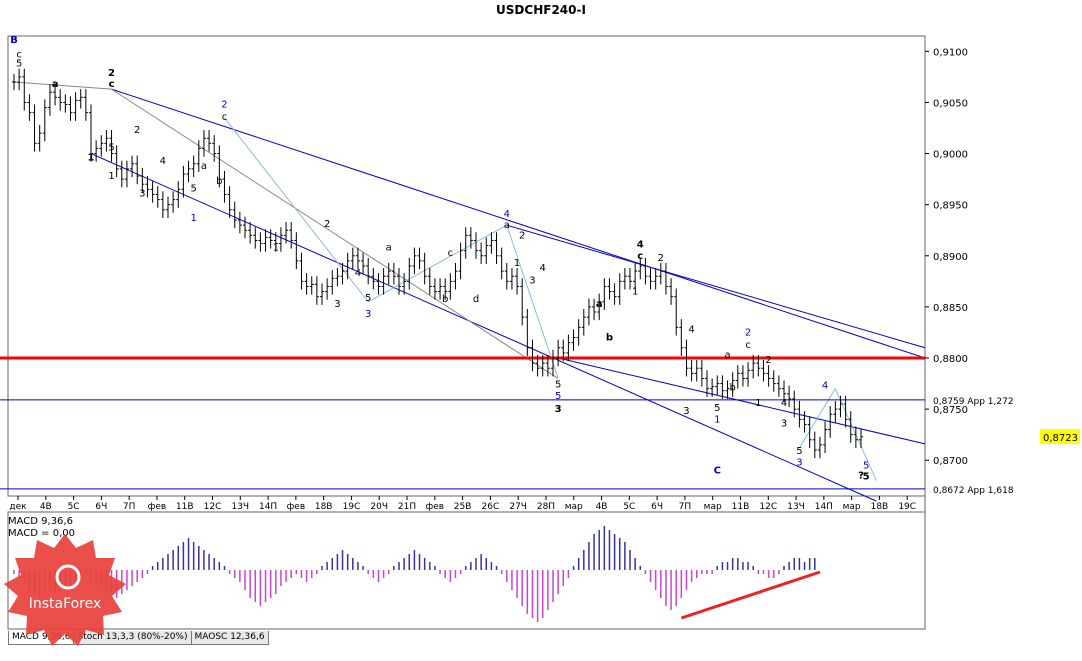 This screenshot has height=661, width=1082. Describe the element at coordinates (491, 507) in the screenshot. I see `x-tick-label: 26С` at that location.